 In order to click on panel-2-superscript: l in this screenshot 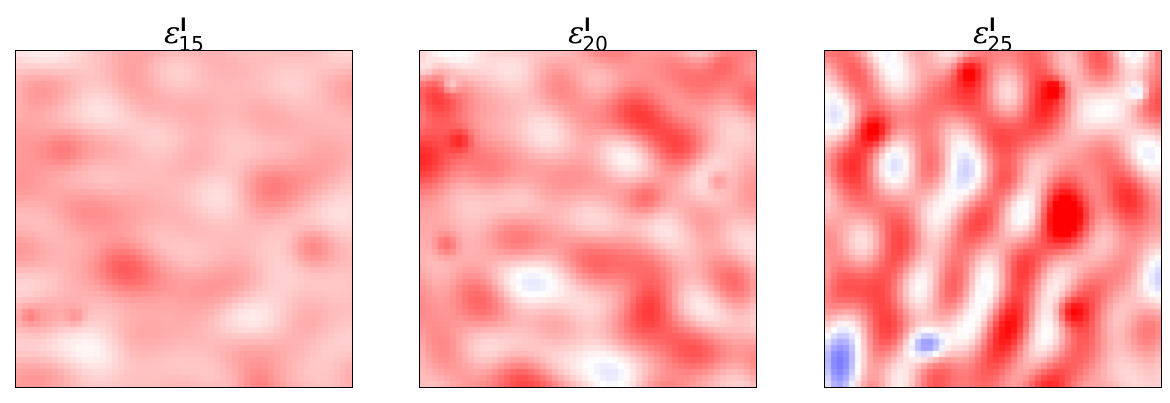, I will do `click(587, 25)`.